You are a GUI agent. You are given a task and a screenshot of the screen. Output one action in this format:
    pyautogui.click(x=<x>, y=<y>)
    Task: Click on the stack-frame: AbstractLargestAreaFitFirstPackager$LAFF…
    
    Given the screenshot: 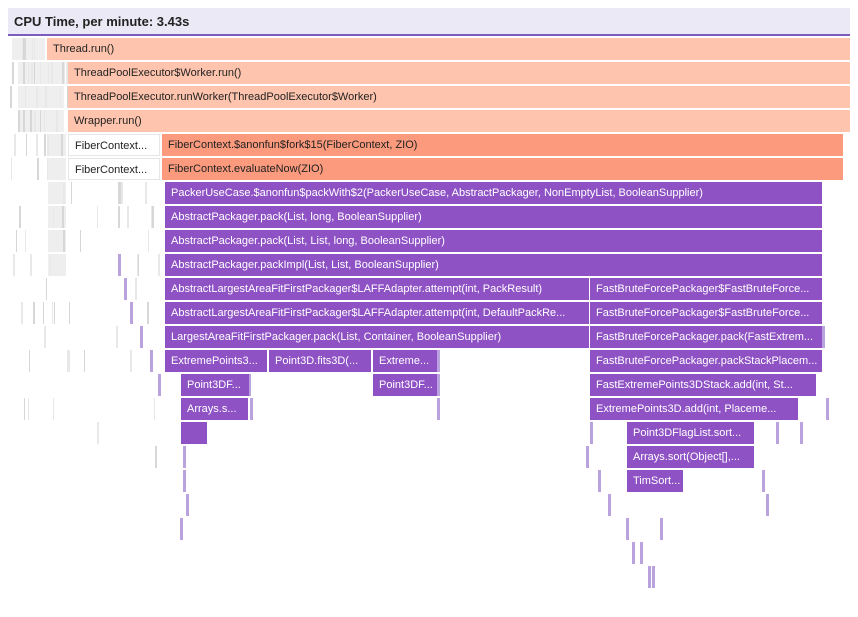 What is the action you would take?
    pyautogui.click(x=377, y=313)
    